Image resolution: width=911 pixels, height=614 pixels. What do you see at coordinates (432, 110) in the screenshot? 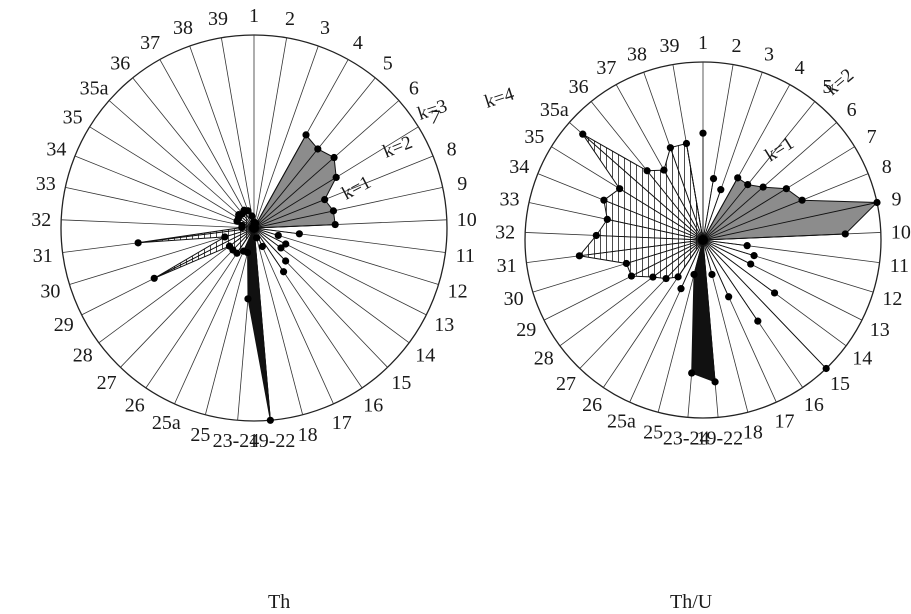
I see `k-scale-label: k=3` at bounding box center [432, 110].